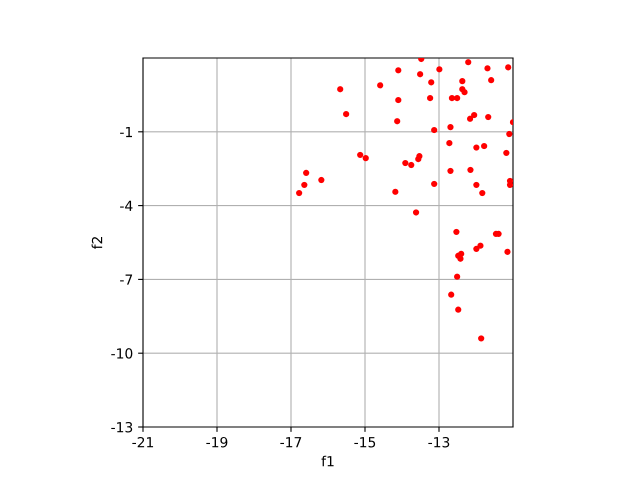  Describe the element at coordinates (217, 442) in the screenshot. I see `x-tick-label: -19` at that location.